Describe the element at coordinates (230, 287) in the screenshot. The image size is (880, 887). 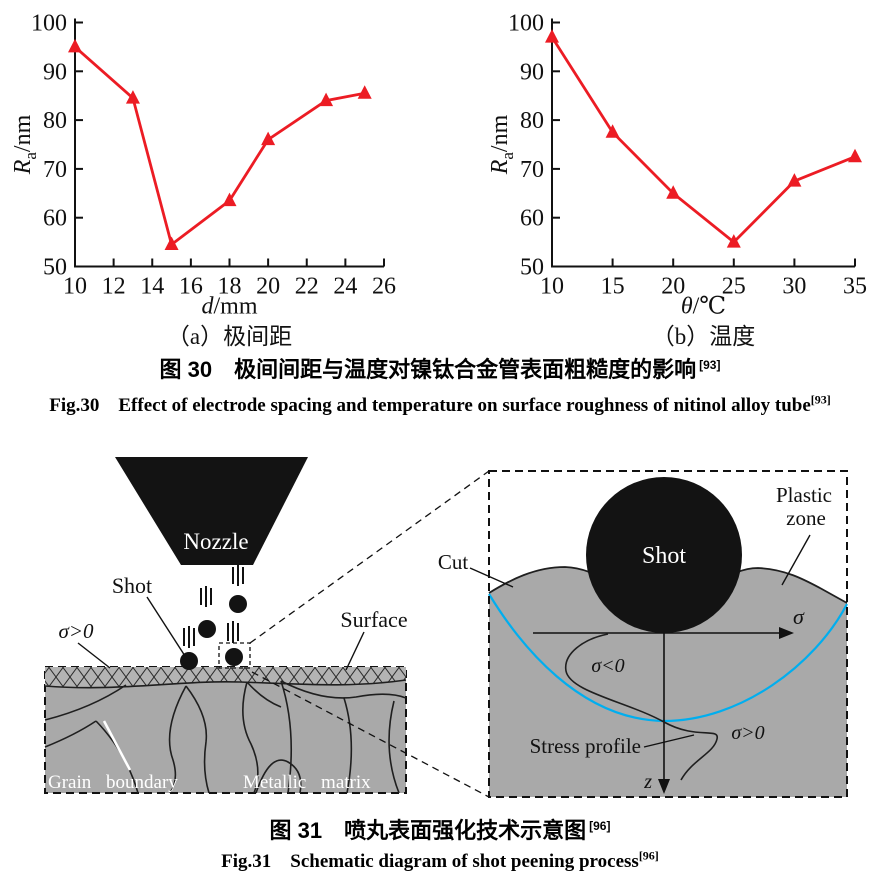
I see `x-tick-label: 18` at that location.